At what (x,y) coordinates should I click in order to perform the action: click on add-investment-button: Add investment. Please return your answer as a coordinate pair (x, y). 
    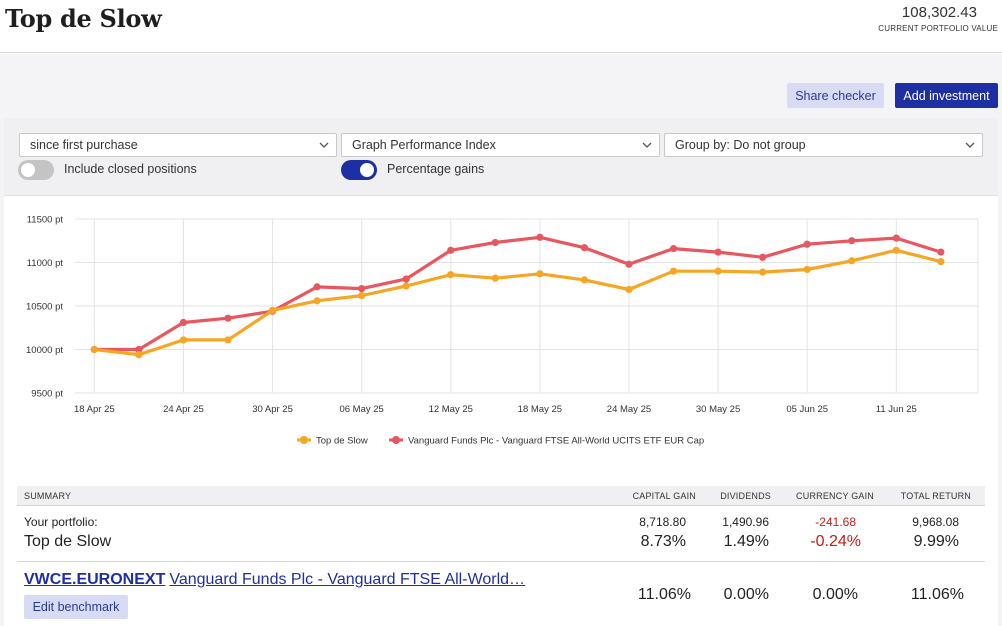
    Looking at the image, I should click on (946, 95).